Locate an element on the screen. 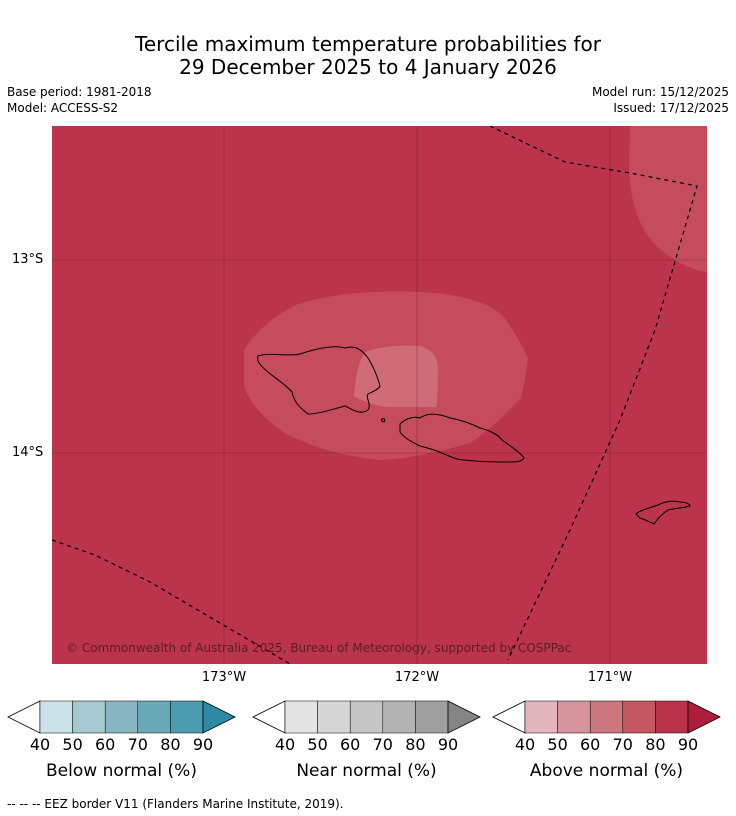  colorbar-2-tick: 90 is located at coordinates (688, 744).